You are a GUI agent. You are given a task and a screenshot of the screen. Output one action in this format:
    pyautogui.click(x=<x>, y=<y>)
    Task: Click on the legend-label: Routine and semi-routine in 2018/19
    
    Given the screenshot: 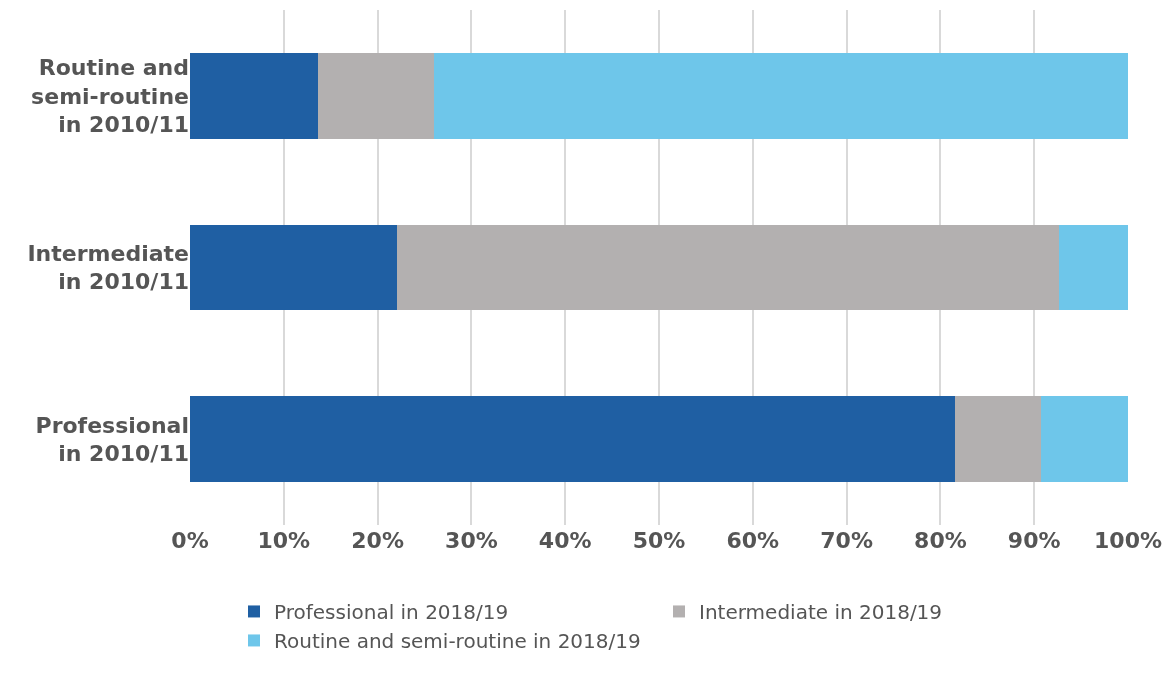 What is the action you would take?
    pyautogui.click(x=457, y=641)
    